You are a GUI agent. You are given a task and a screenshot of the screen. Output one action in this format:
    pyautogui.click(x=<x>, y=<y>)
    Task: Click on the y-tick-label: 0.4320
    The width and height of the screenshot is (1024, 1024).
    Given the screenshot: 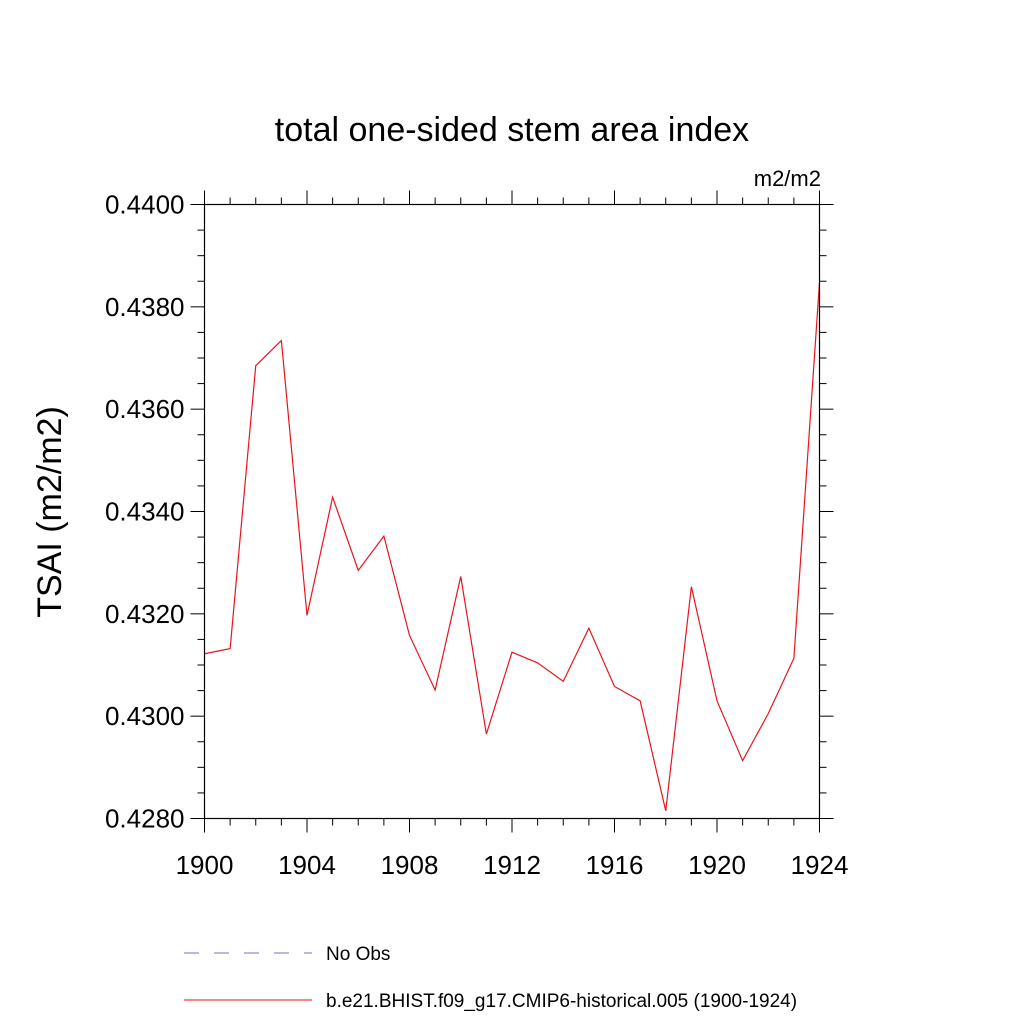 What is the action you would take?
    pyautogui.click(x=145, y=614)
    